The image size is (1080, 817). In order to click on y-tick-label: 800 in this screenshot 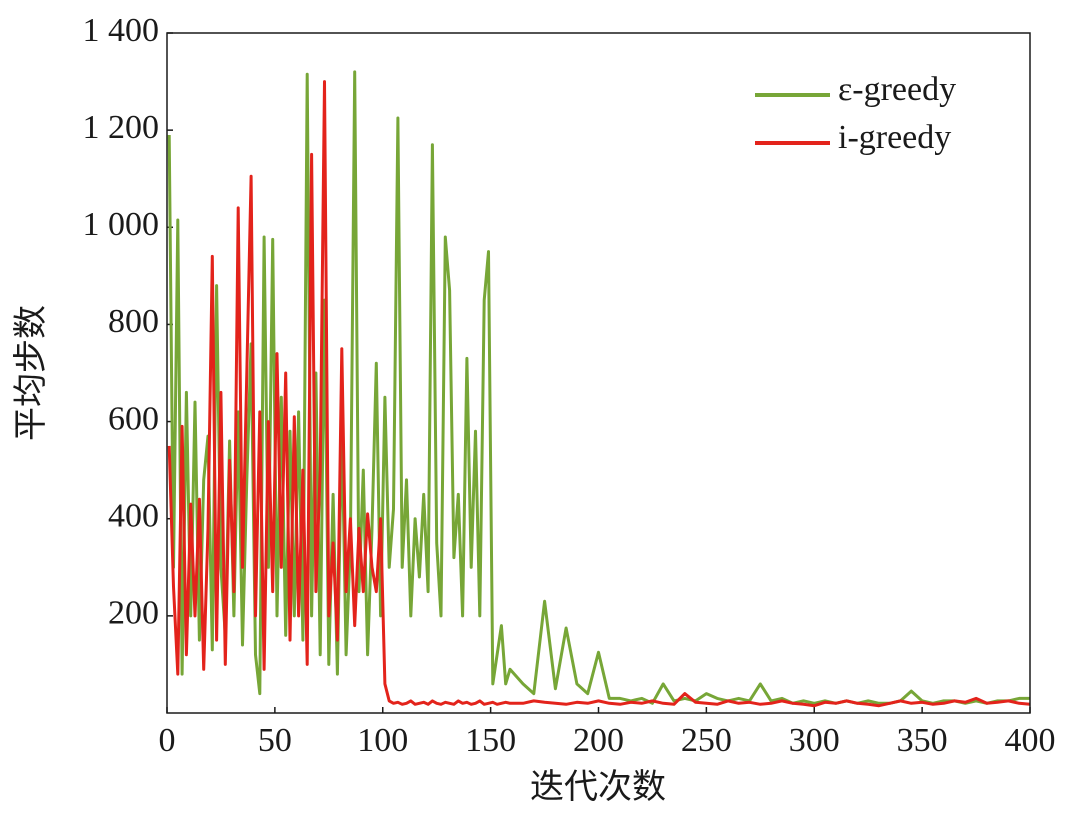, I will do `click(133, 321)`.